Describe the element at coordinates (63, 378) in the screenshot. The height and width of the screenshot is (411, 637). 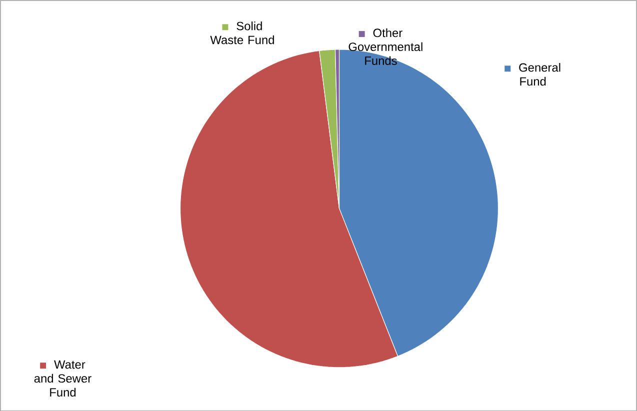
I see `legend-label: Water and Sewer Fund` at that location.